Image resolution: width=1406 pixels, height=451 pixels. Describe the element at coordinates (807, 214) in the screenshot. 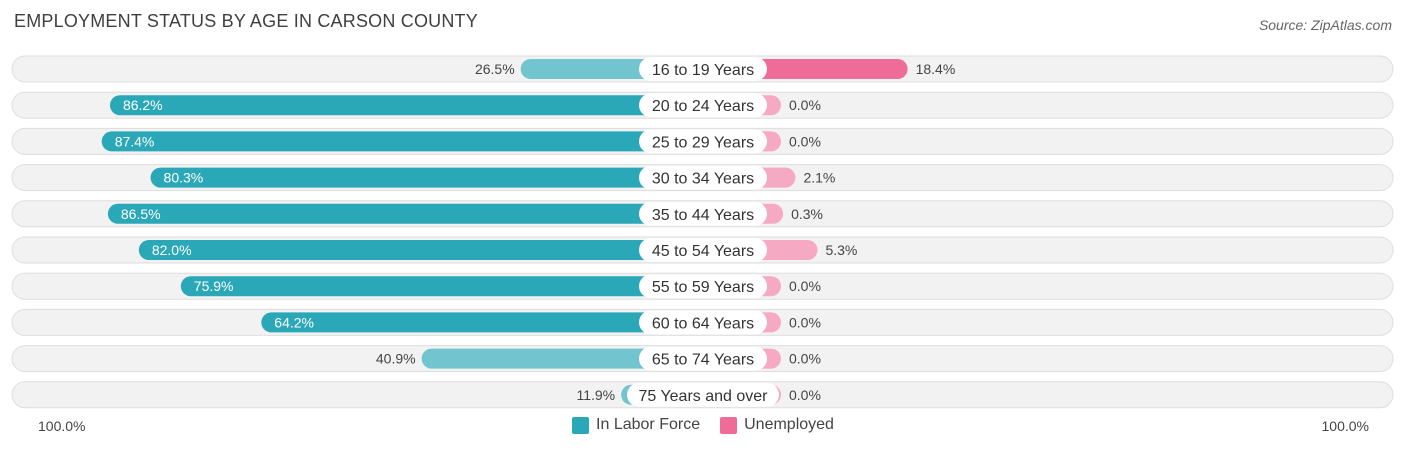

I see `value-label-unemployed: 0.3%` at that location.